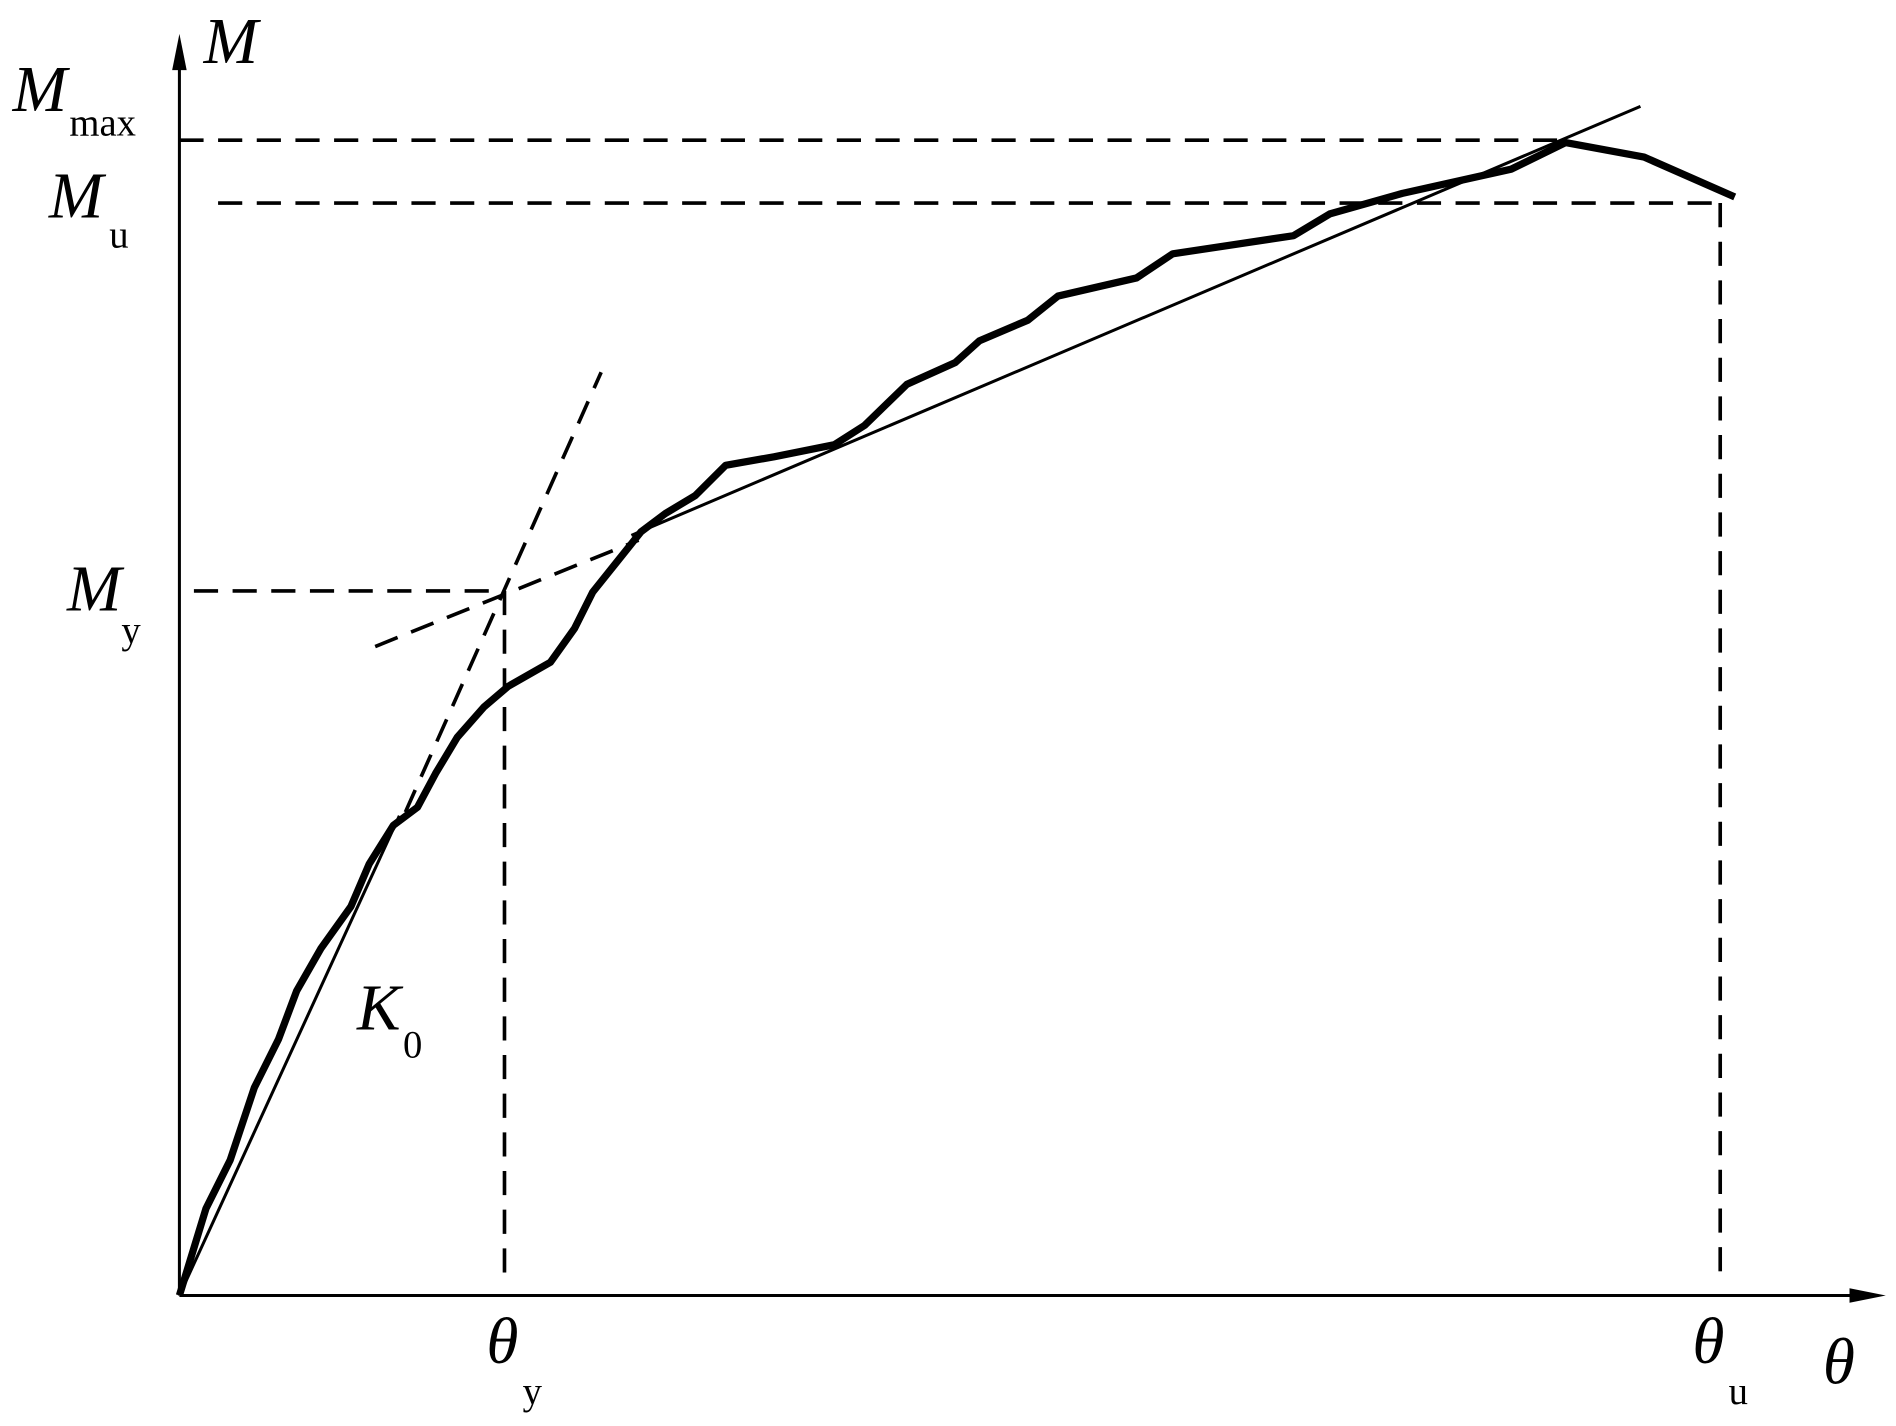 The image size is (1896, 1426). I want to click on label-main: K, so click(380, 1009).